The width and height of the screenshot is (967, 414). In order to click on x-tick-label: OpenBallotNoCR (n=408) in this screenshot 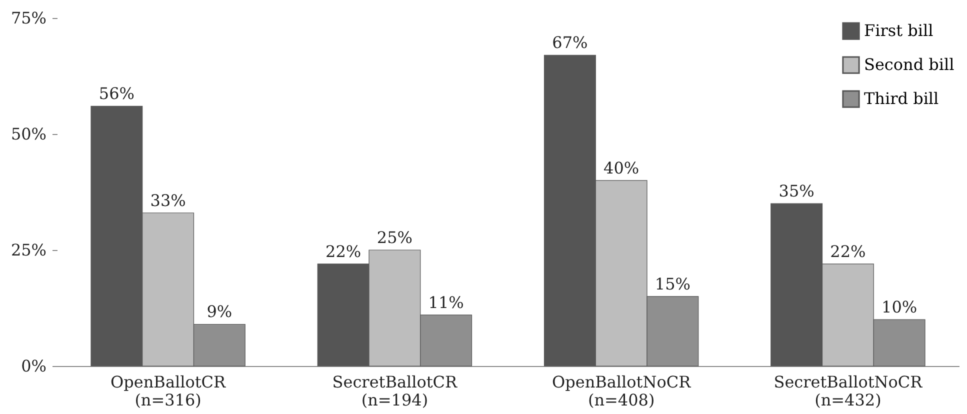, I will do `click(622, 391)`.